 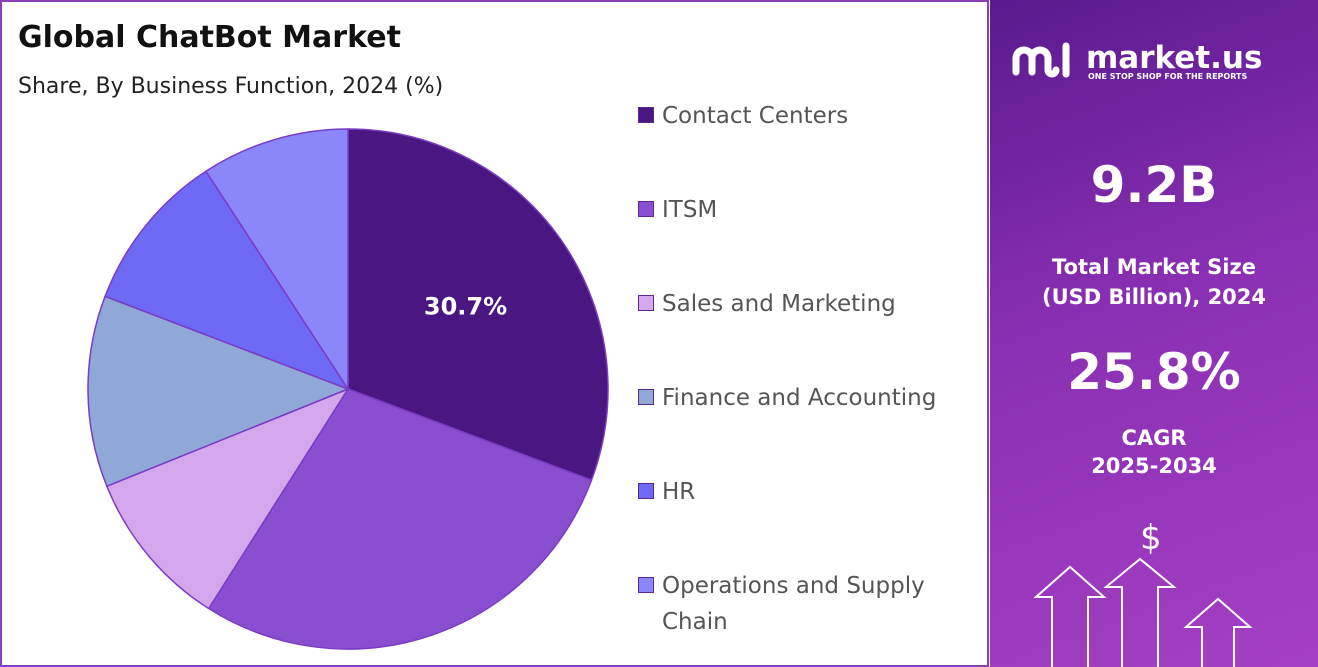 I want to click on cagr-label: 2025-2034, so click(x=1154, y=466).